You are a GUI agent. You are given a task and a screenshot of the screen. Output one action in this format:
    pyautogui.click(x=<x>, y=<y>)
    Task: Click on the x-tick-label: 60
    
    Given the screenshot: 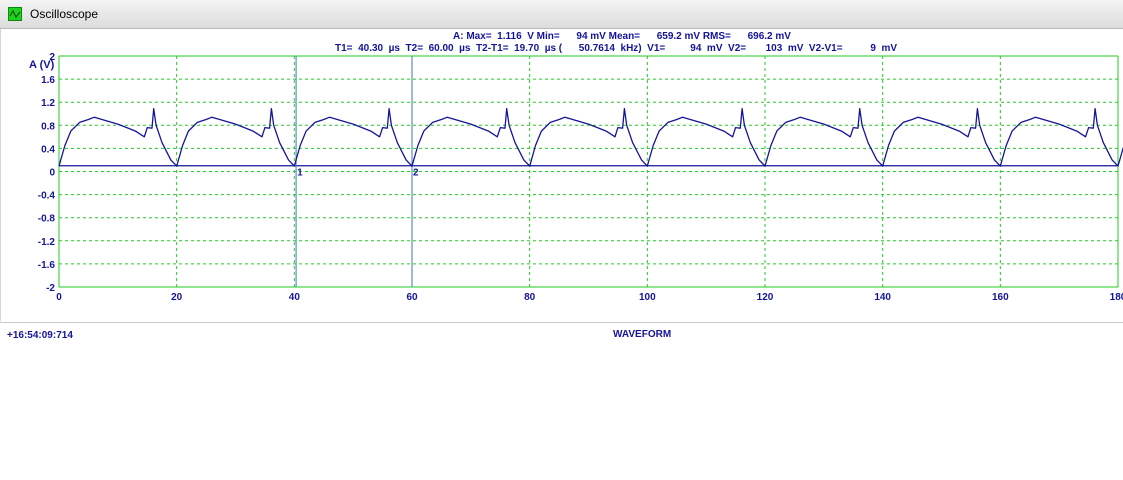 What is the action you would take?
    pyautogui.click(x=412, y=297)
    